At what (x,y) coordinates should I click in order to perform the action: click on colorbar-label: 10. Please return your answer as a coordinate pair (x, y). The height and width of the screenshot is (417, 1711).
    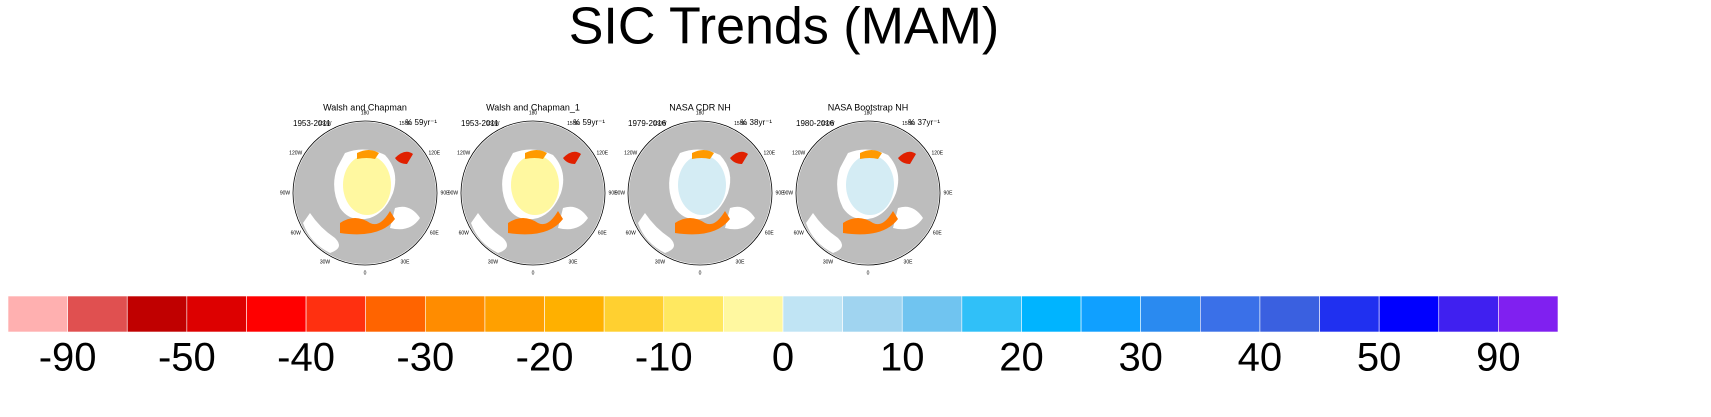
    Looking at the image, I should click on (902, 358).